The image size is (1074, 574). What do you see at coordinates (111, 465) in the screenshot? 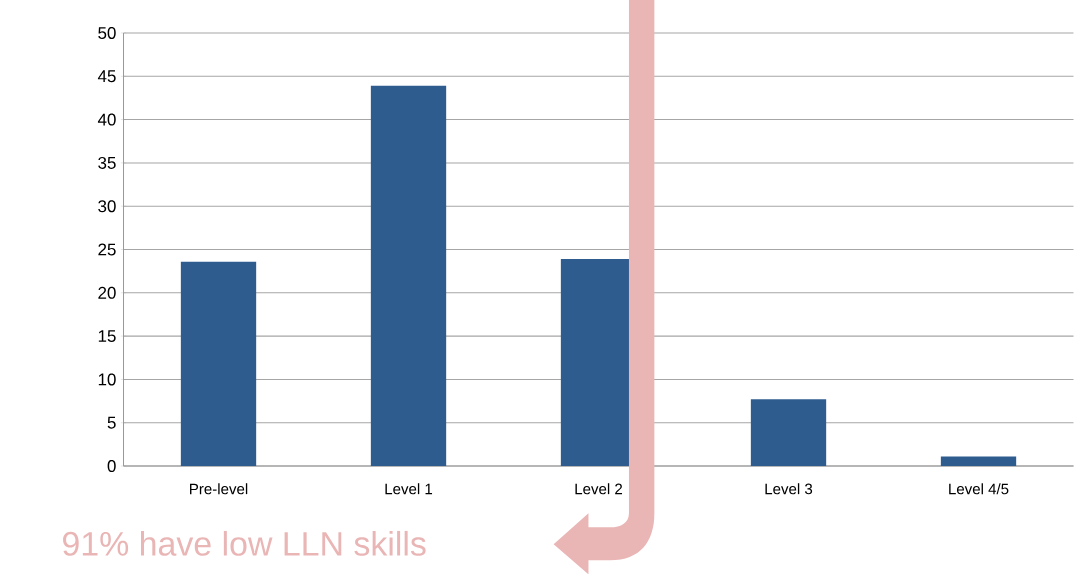
I see `y-tick-label: 0` at bounding box center [111, 465].